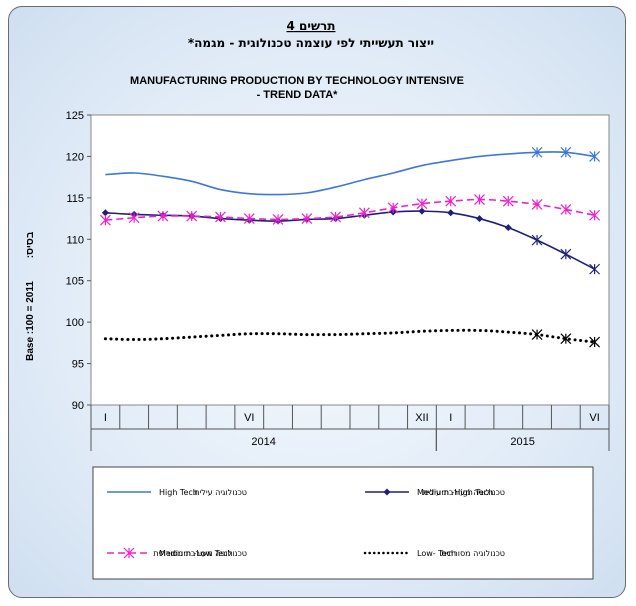  Describe the element at coordinates (220, 492) in the screenshot. I see `legend-name-he: טכנולוגיה עילית` at that location.